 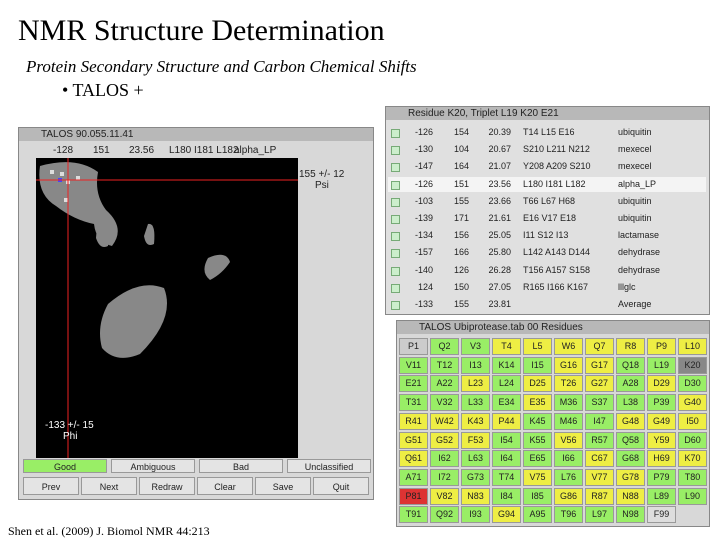 I want to click on residue-cell: G51, so click(x=413, y=440).